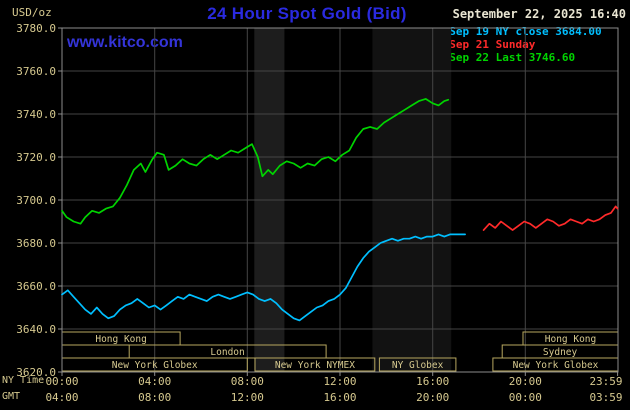  What do you see at coordinates (606, 397) in the screenshot?
I see `gmt-tick-label: 03:59` at bounding box center [606, 397].